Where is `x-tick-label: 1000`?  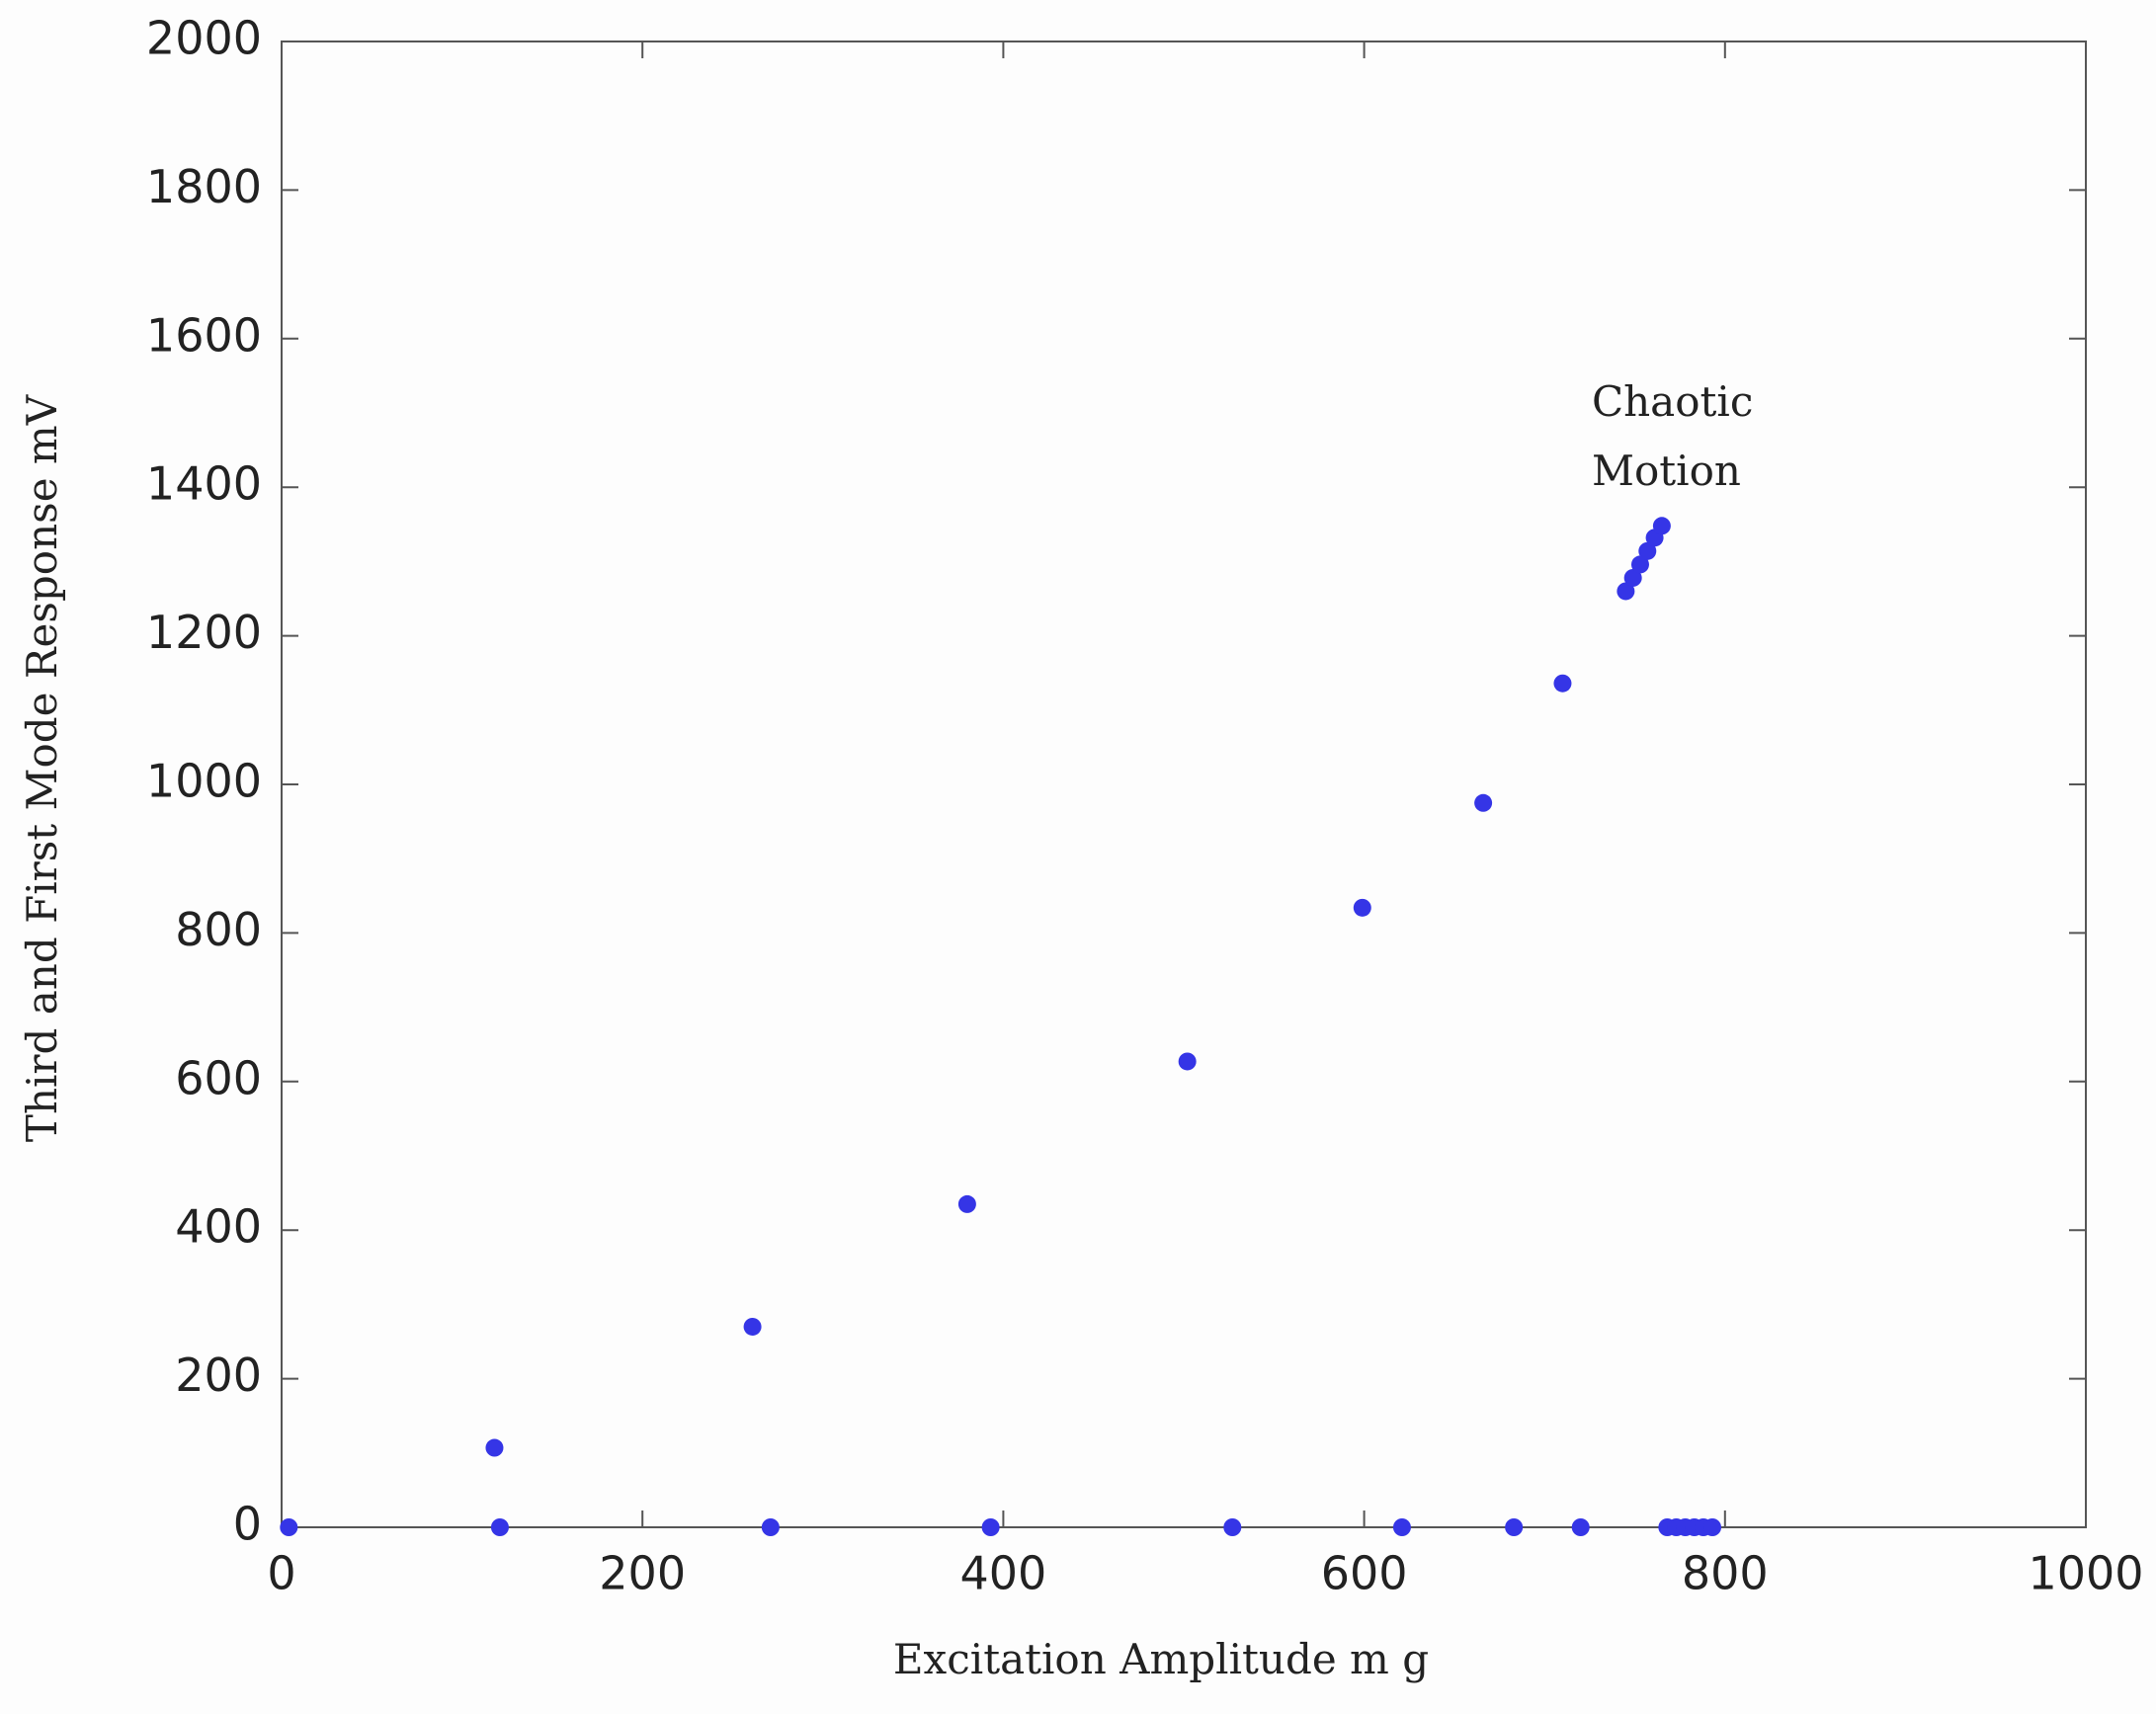 x-tick-label: 1000 is located at coordinates (2085, 1573).